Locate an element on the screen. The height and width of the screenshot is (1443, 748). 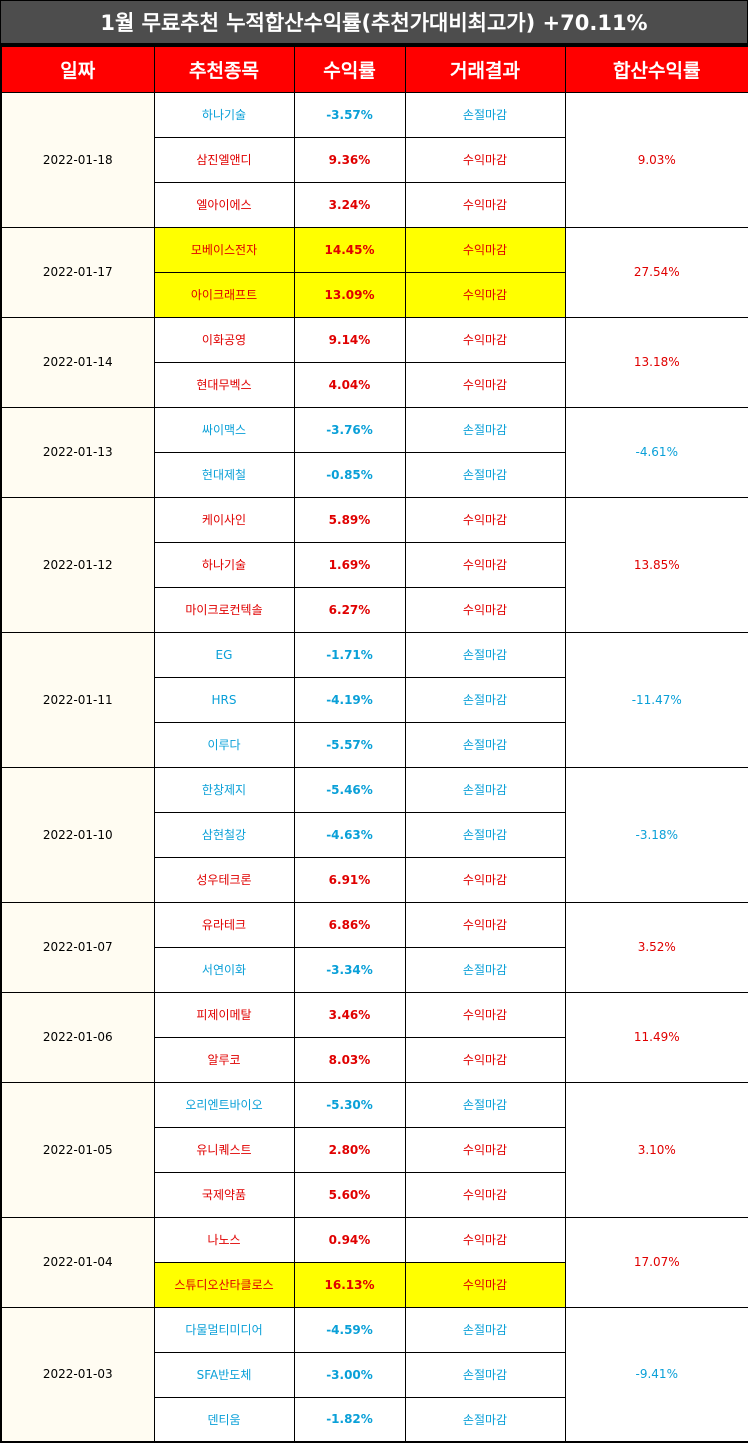
return-value: 6.91% is located at coordinates (349, 879).